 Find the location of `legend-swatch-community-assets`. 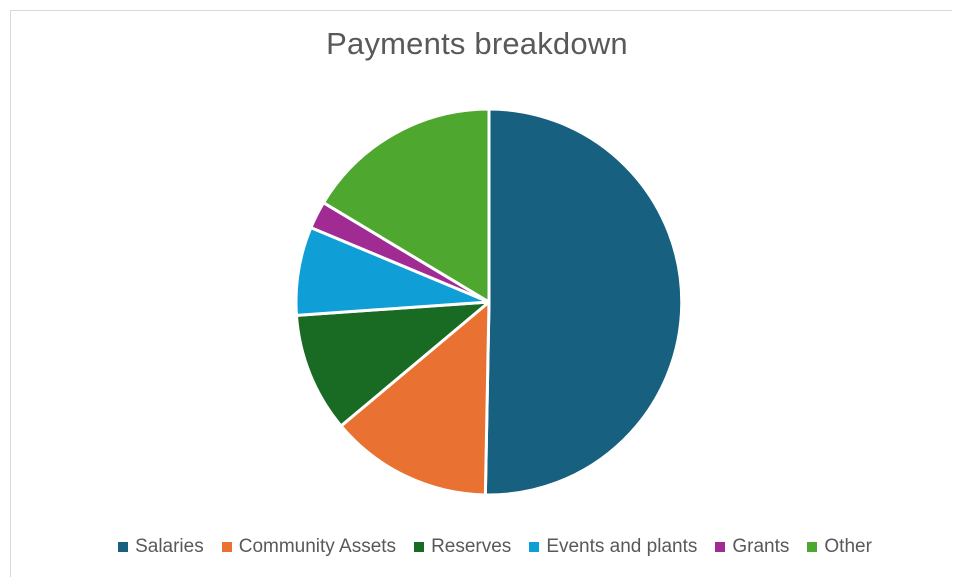

legend-swatch-community-assets is located at coordinates (226, 547).